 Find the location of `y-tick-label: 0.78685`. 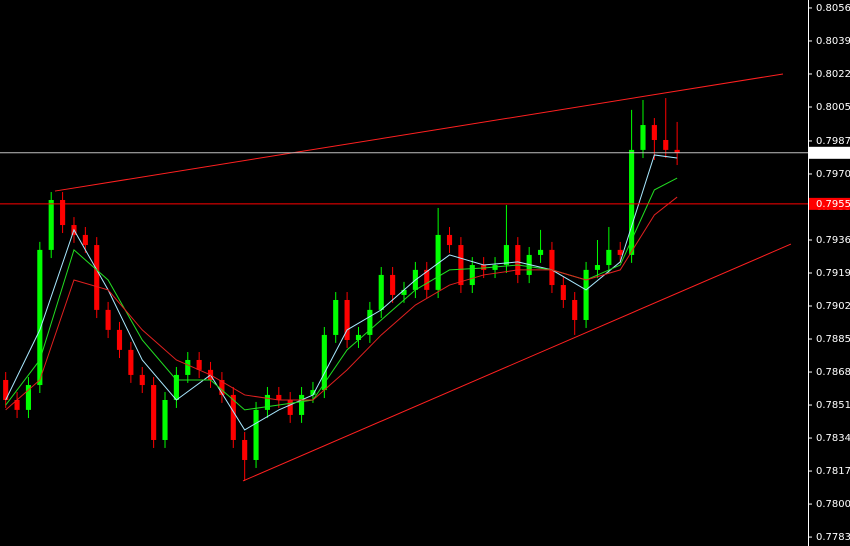

y-tick-label: 0.78685 is located at coordinates (833, 372).